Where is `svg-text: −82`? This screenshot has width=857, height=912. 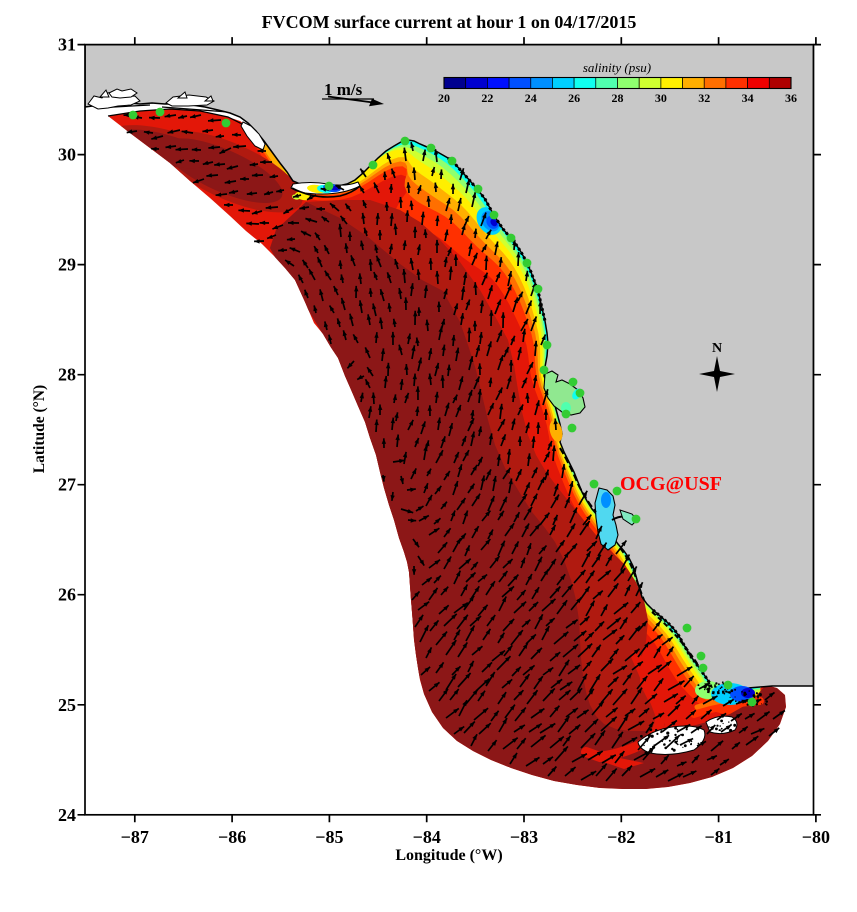 svg-text: −82 is located at coordinates (621, 837).